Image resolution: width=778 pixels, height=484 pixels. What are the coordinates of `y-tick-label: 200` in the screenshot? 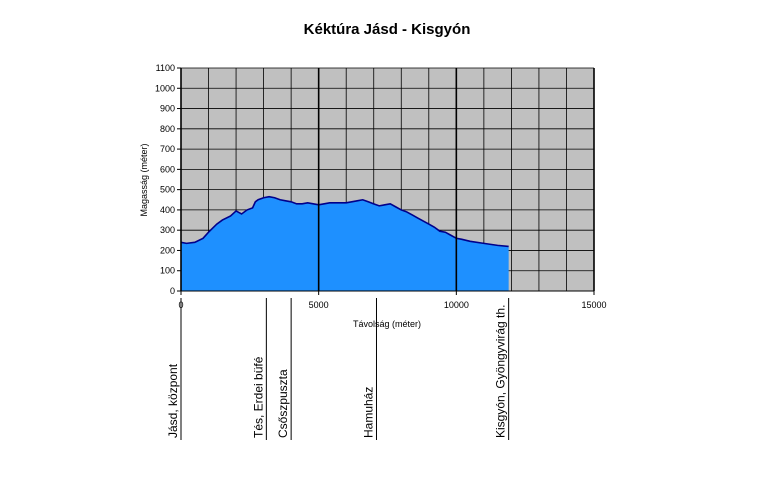 It's located at (167, 250).